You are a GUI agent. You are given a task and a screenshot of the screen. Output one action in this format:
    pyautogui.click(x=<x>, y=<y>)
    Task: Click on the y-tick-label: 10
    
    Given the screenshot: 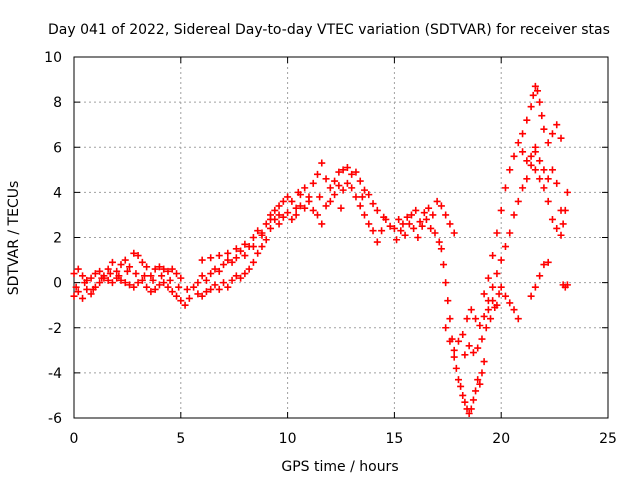 What is the action you would take?
    pyautogui.click(x=53, y=58)
    